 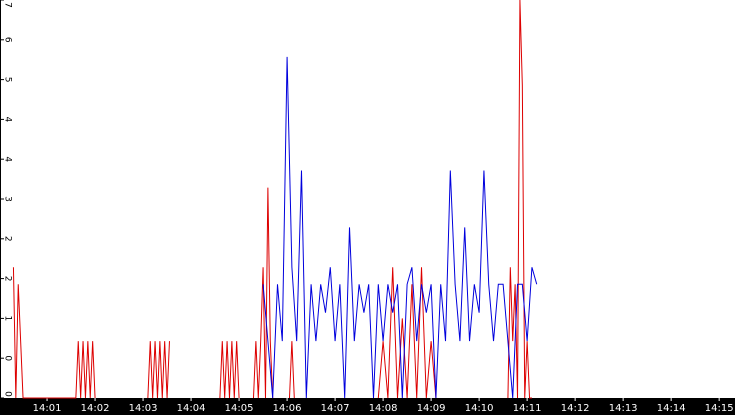 What do you see at coordinates (671, 408) in the screenshot?
I see `x-tick-label: 14:14` at bounding box center [671, 408].